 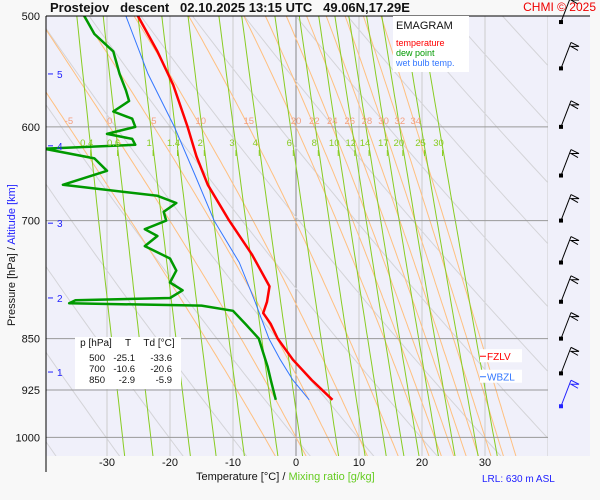 I want to click on level-label-wbzl: WBZL, so click(x=501, y=378).